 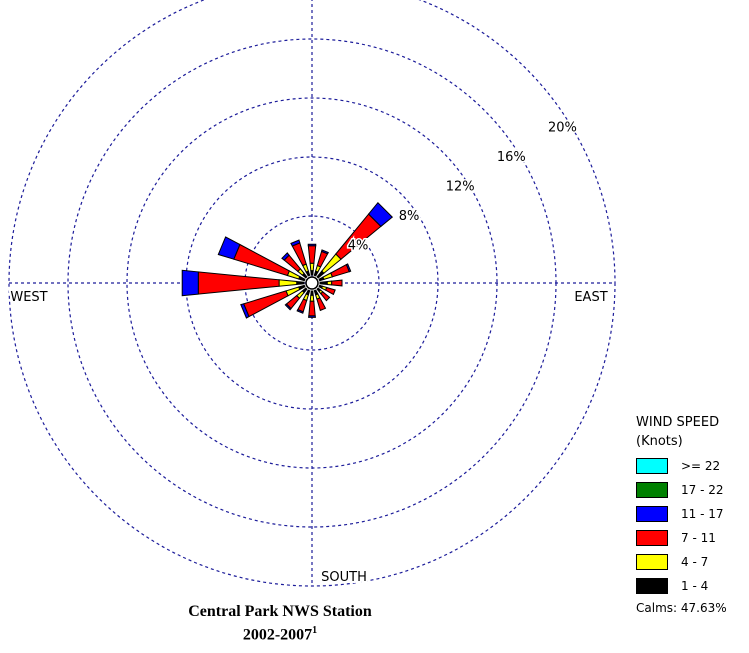 I want to click on rose-petals, so click(x=287, y=260).